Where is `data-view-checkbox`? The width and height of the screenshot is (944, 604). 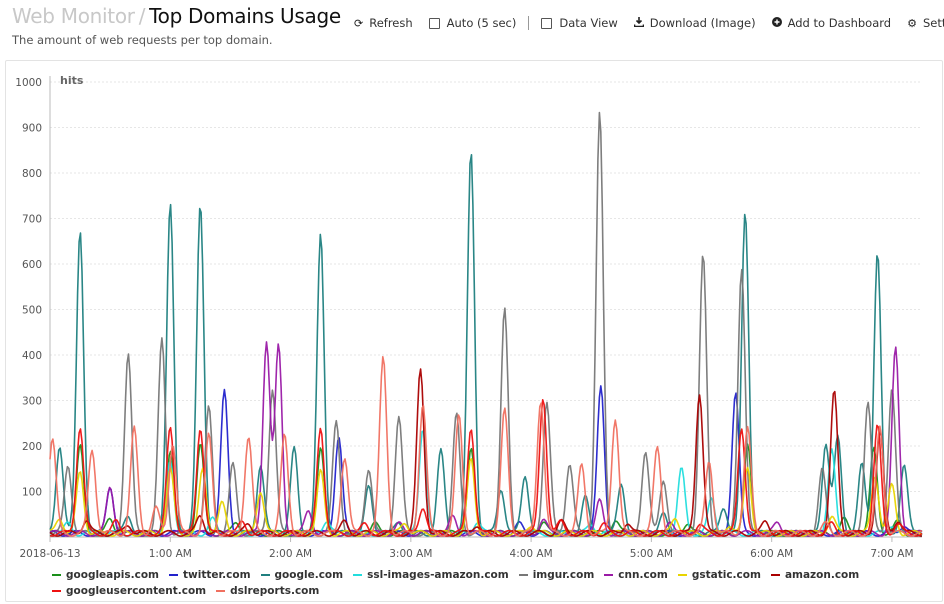 data-view-checkbox is located at coordinates (547, 23).